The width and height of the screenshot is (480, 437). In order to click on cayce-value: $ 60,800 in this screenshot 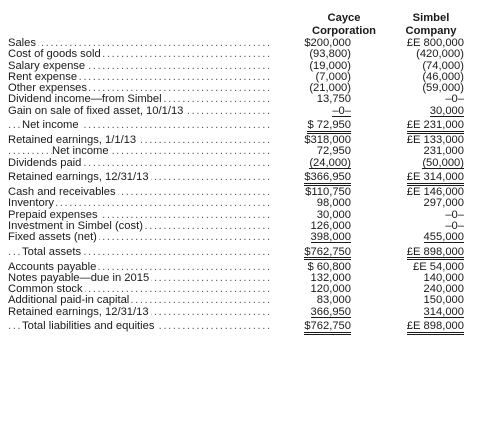, I will do `click(326, 266)`.